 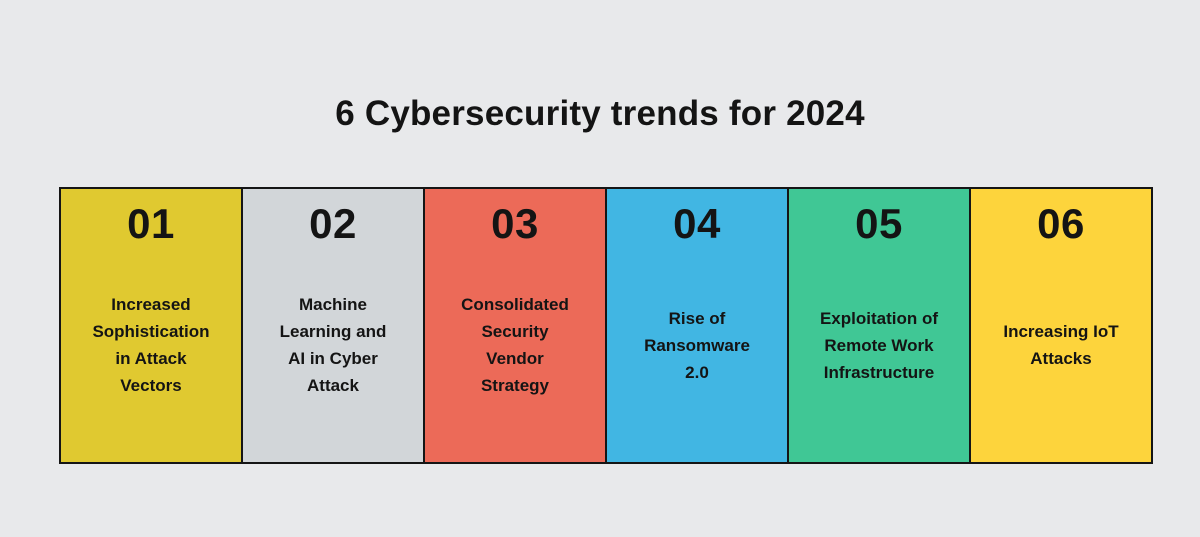 I want to click on trend-body: Machine Learning and AI in Cyber Attack, so click(x=333, y=354).